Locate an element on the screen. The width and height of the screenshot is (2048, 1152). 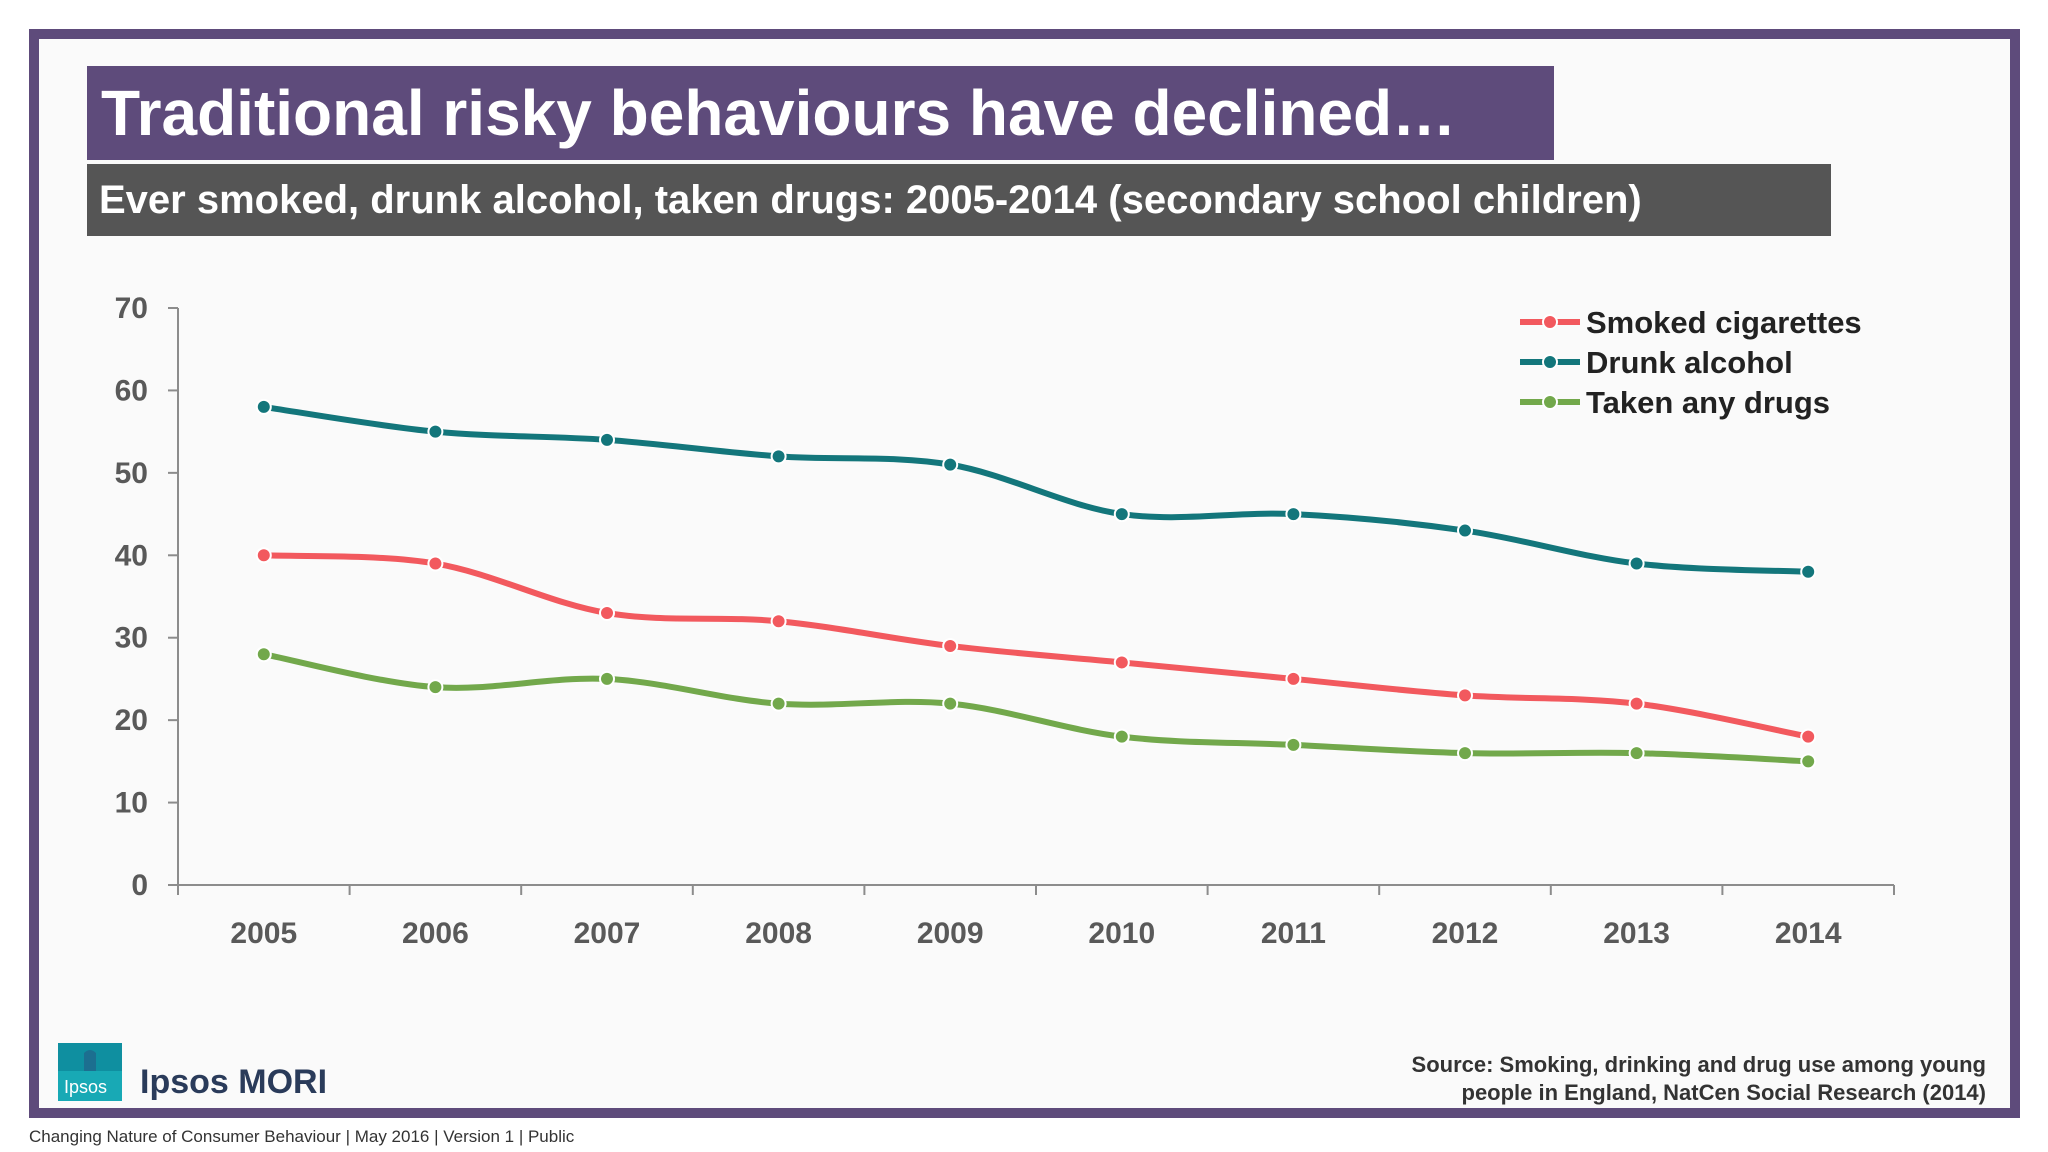
y-tick-label: 50 is located at coordinates (131, 473).